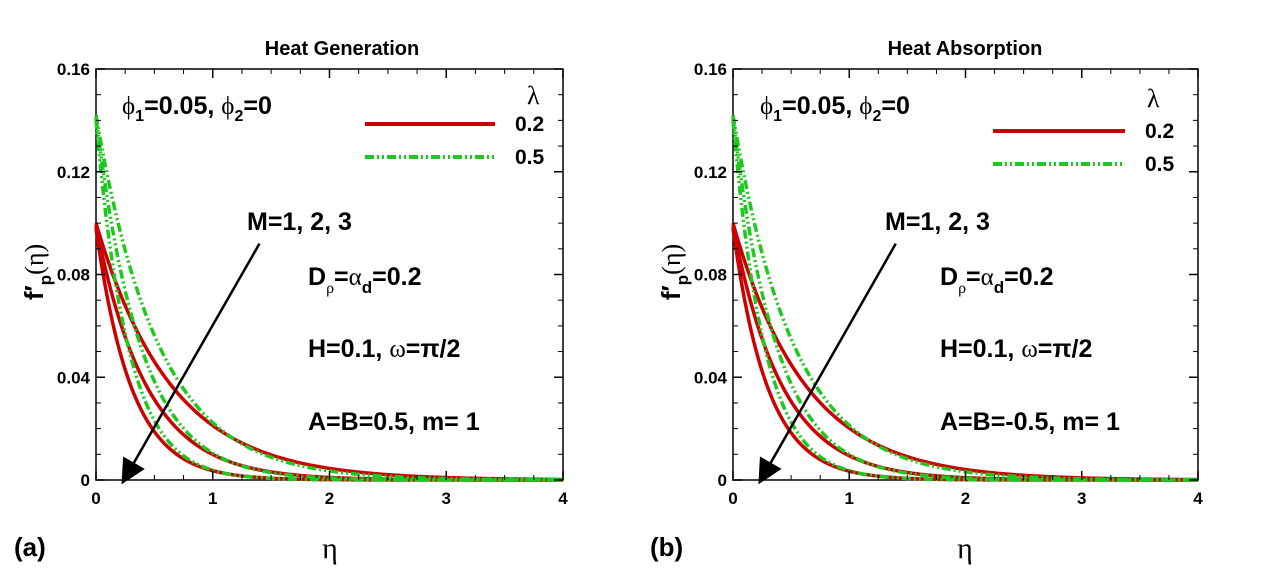  I want to click on panel-label: (a), so click(30, 547).